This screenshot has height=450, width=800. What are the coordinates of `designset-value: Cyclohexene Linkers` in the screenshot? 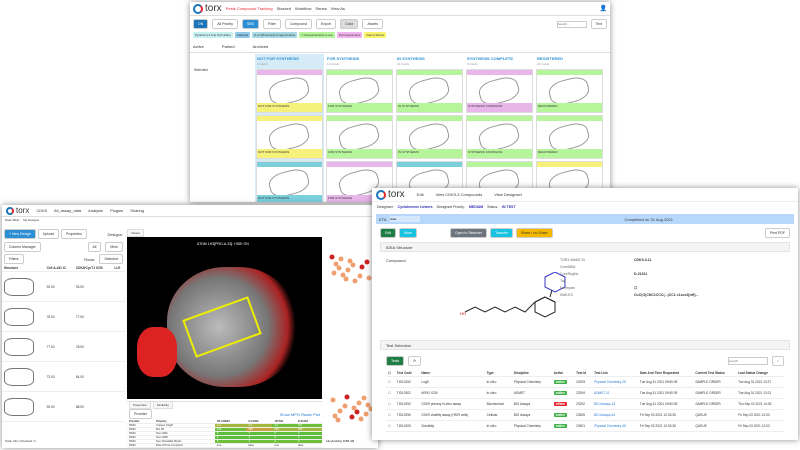 It's located at (415, 207).